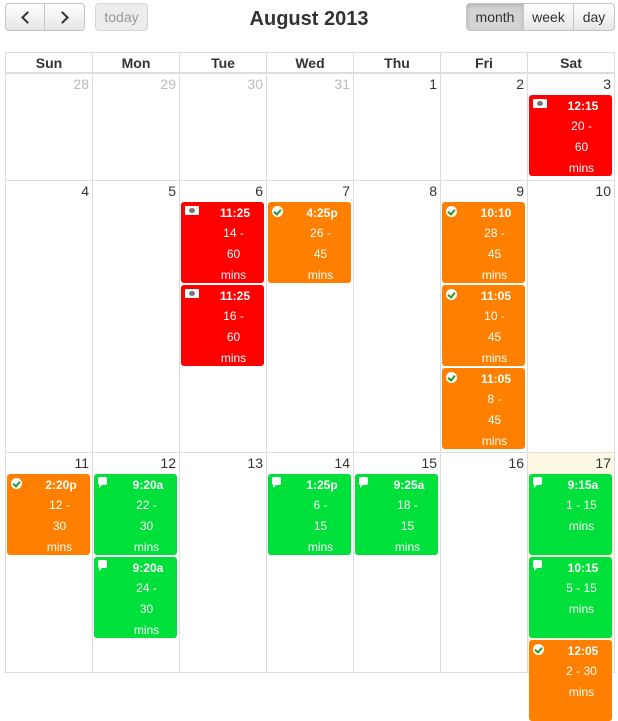 The width and height of the screenshot is (618, 721). I want to click on day-number: 8, so click(433, 191).